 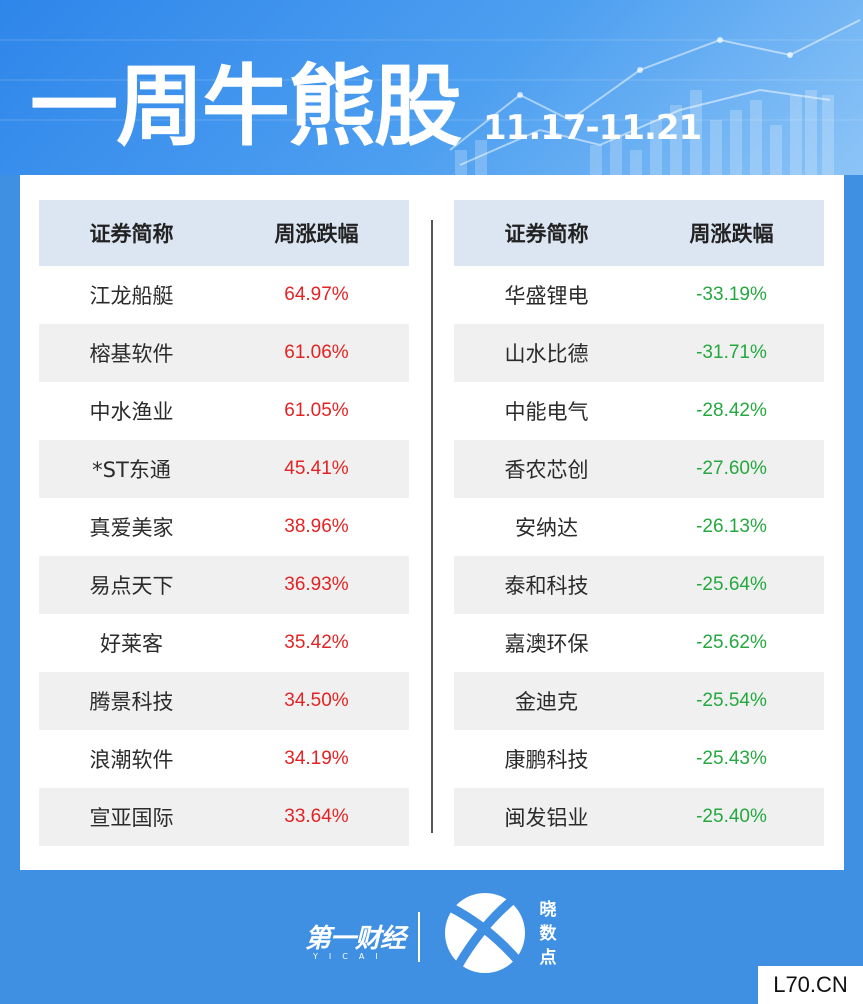 I want to click on stock-name: 康鹏科技, so click(x=546, y=760).